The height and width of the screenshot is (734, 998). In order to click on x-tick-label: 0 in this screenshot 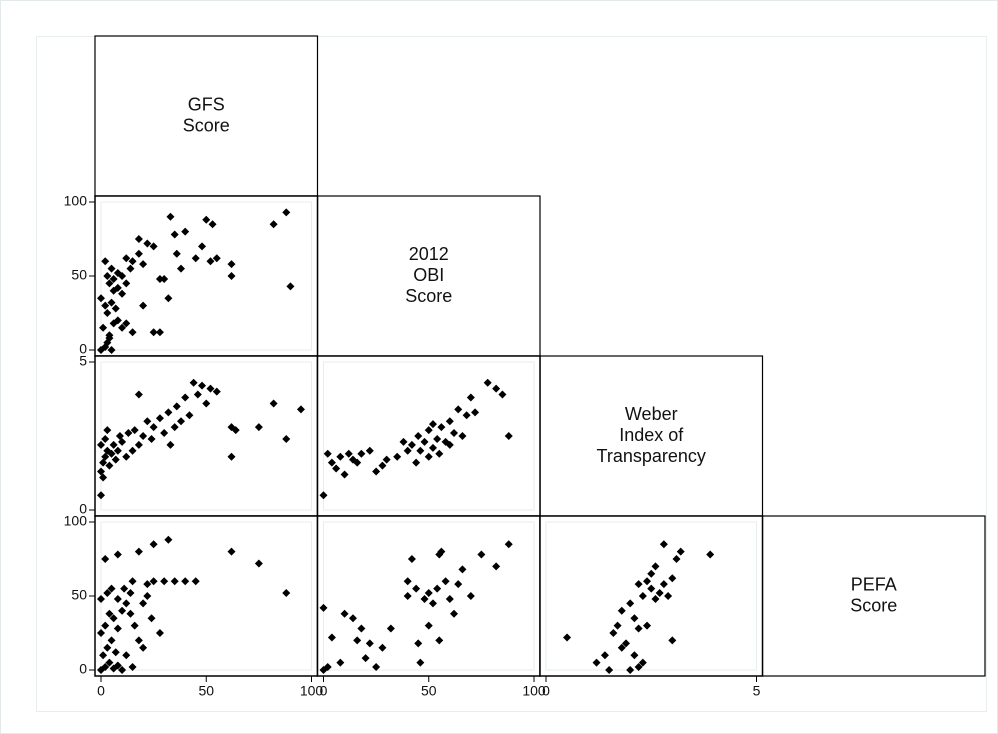, I will do `click(546, 691)`.